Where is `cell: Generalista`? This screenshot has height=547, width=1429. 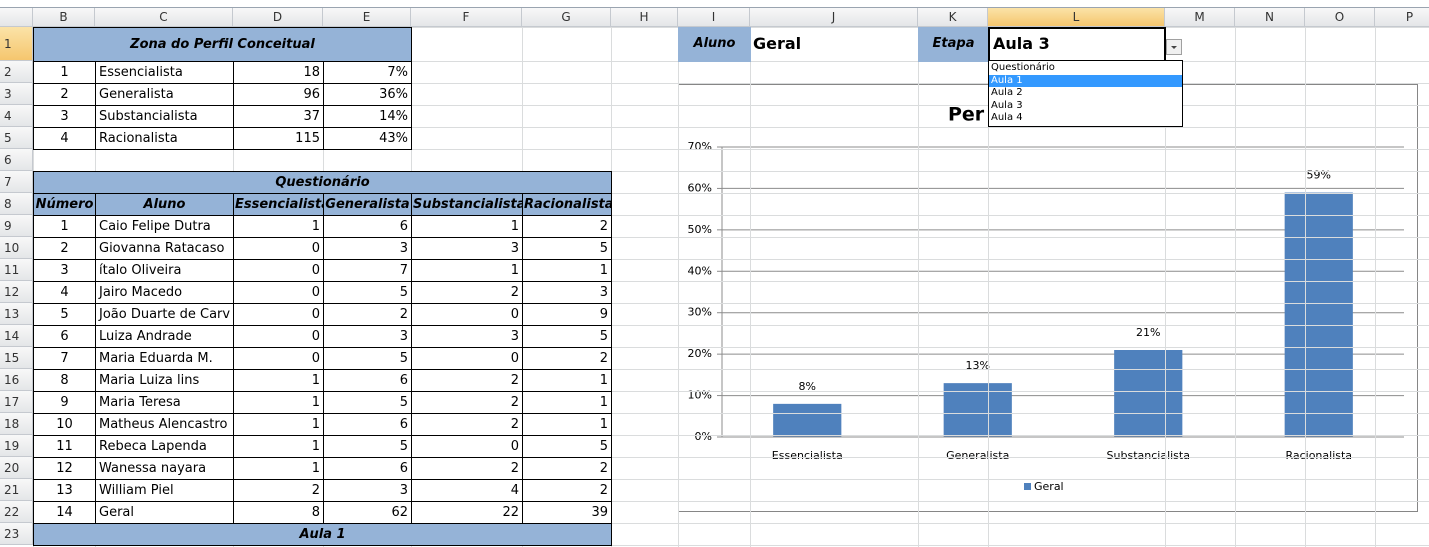 cell: Generalista is located at coordinates (367, 204).